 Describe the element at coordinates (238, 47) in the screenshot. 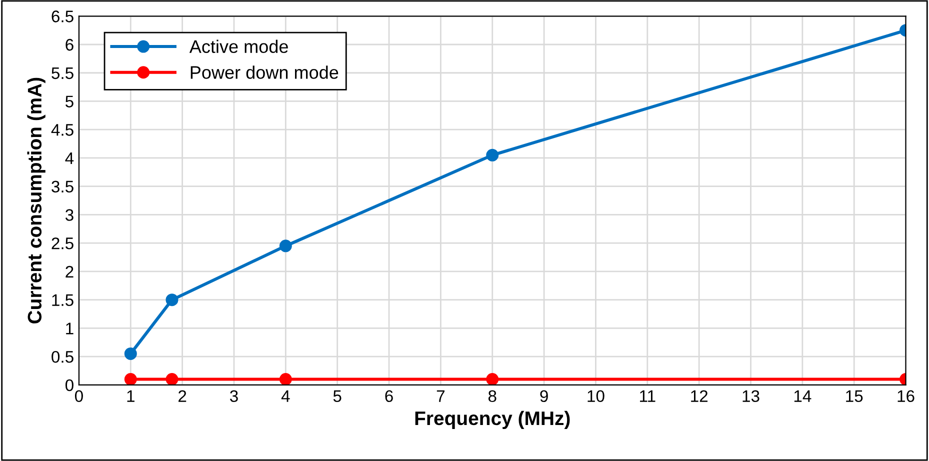

I see `legend-label: Active mode` at that location.